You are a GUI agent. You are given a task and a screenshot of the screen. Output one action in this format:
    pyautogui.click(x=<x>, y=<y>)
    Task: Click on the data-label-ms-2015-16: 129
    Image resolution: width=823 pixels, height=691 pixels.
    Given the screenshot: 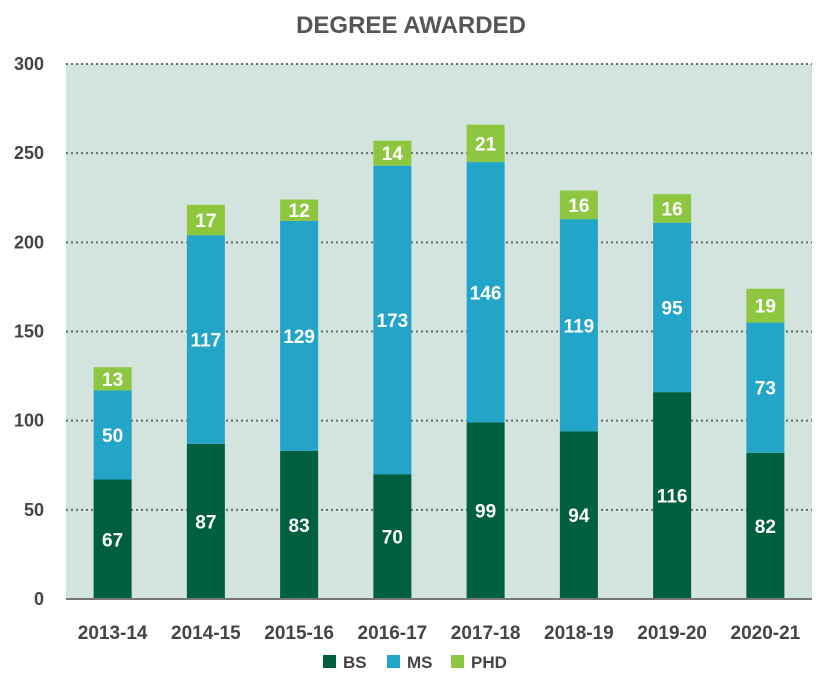 What is the action you would take?
    pyautogui.click(x=299, y=337)
    